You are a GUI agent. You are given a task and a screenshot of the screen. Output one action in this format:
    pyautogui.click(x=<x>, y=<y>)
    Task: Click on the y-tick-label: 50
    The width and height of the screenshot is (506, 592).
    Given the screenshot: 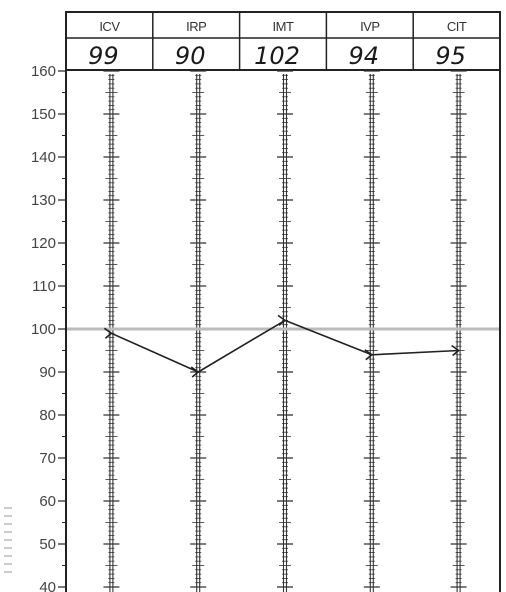 What is the action you would take?
    pyautogui.click(x=47, y=544)
    